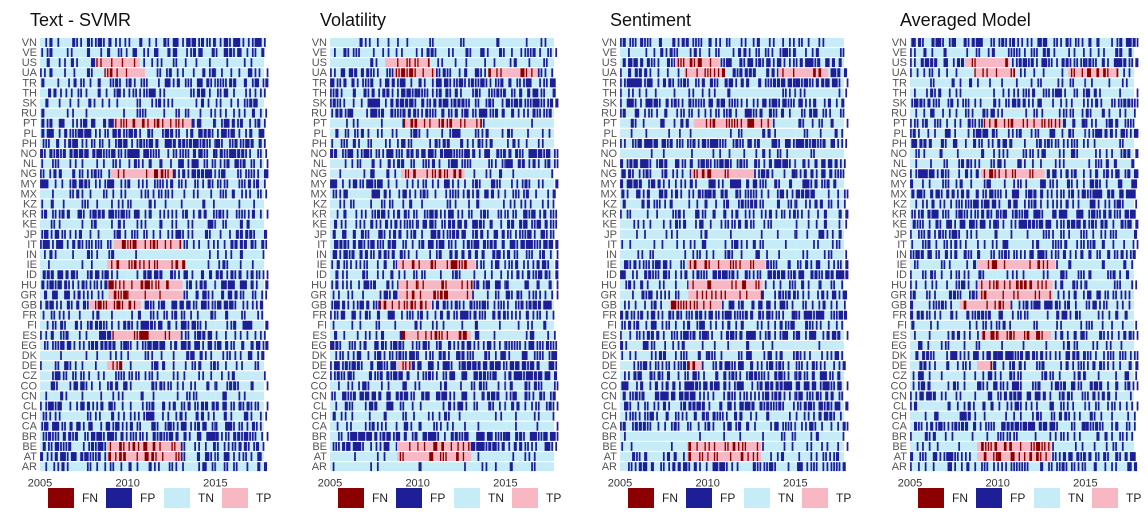  Describe the element at coordinates (472, 284) in the screenshot. I see `fn-cell` at that location.